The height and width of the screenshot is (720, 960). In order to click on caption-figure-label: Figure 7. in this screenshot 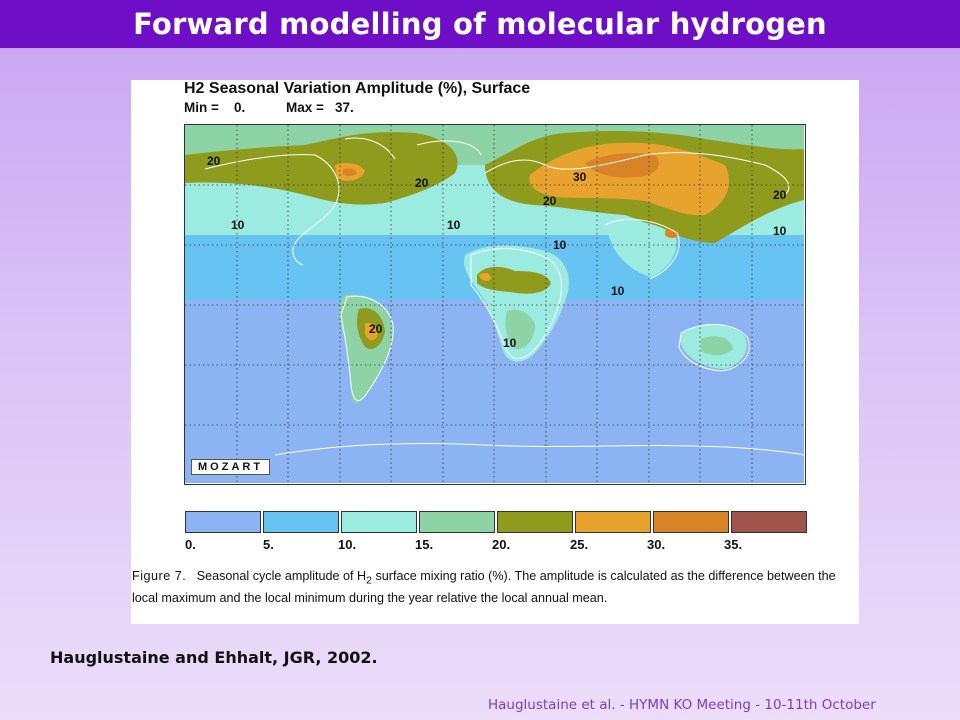, I will do `click(159, 576)`.